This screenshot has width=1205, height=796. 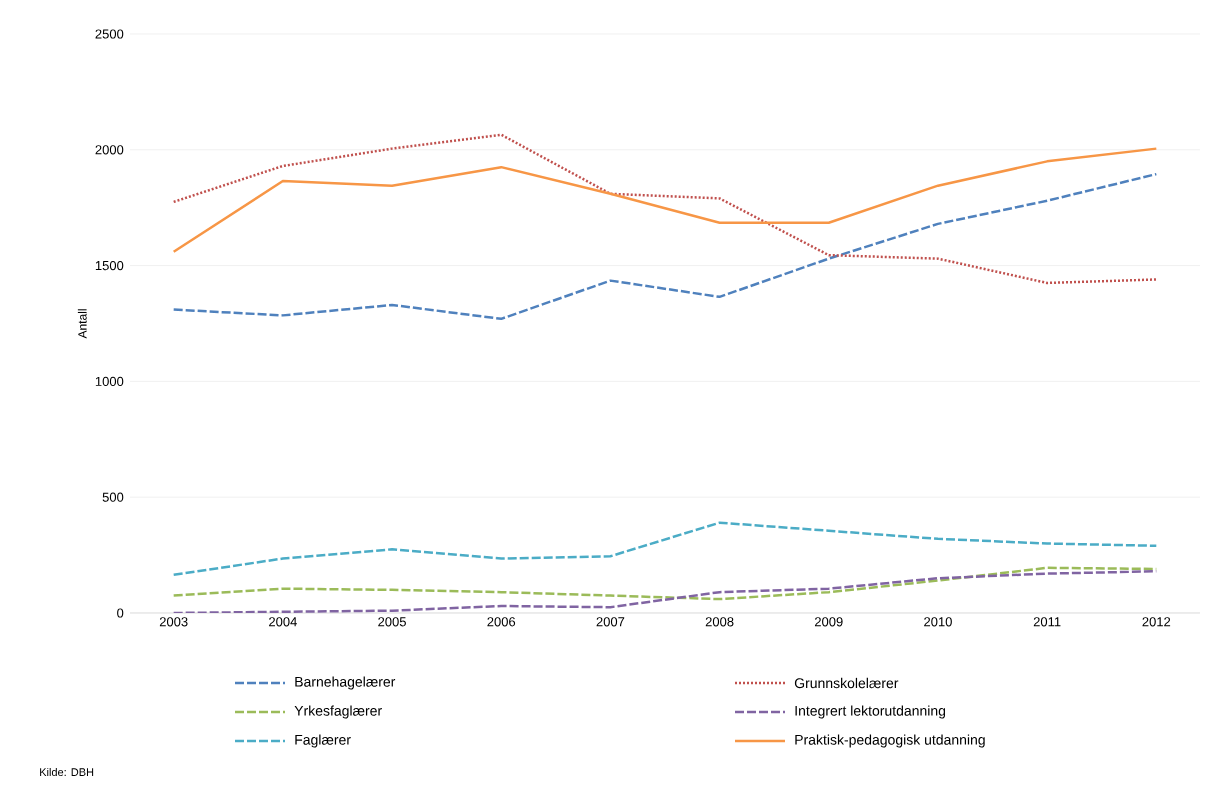 What do you see at coordinates (173, 622) in the screenshot?
I see `x-tick-label: 2003` at bounding box center [173, 622].